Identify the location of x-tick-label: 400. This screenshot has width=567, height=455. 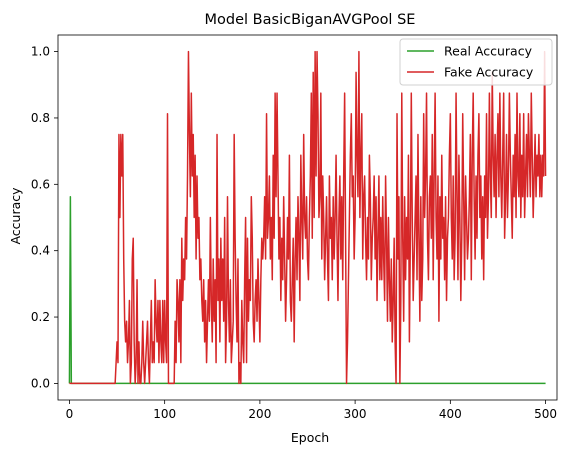
(450, 414).